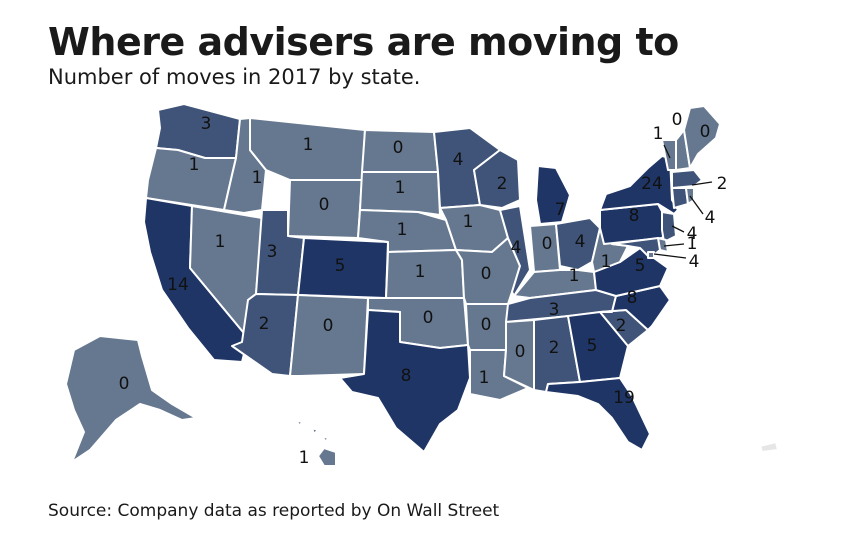 This screenshot has width=844, height=550. Describe the element at coordinates (402, 230) in the screenshot. I see `value-label-NE: 1` at that location.